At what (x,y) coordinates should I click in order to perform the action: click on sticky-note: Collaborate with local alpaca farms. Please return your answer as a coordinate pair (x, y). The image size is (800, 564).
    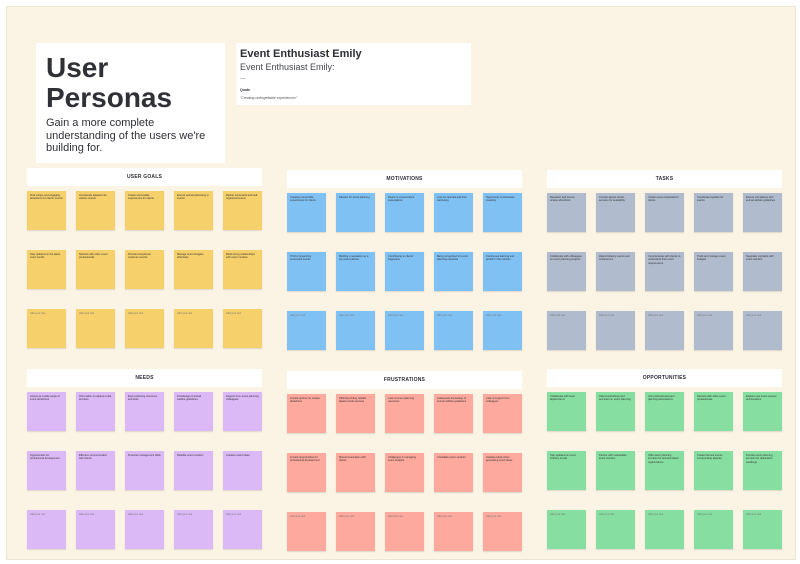
    Looking at the image, I should click on (566, 411).